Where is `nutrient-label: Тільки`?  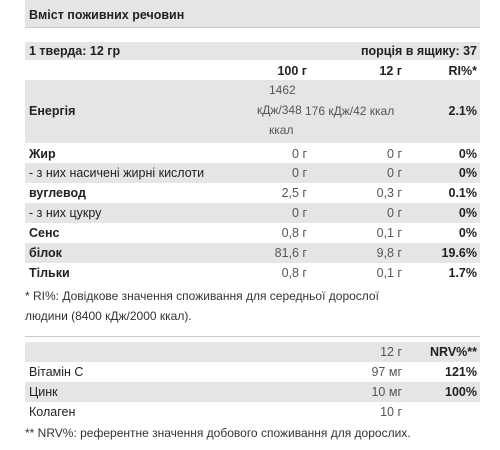
nutrient-label: Тільки is located at coordinates (49, 273).